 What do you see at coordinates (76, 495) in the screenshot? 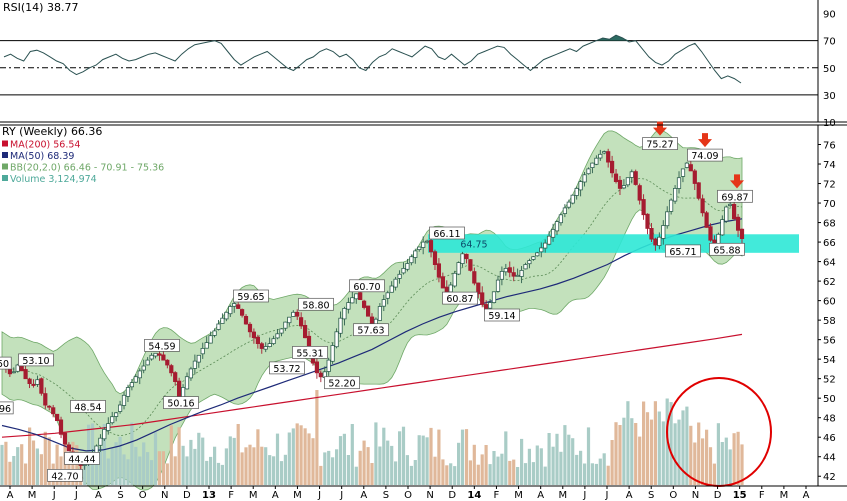
I see `x-tick-label: J` at bounding box center [76, 495].